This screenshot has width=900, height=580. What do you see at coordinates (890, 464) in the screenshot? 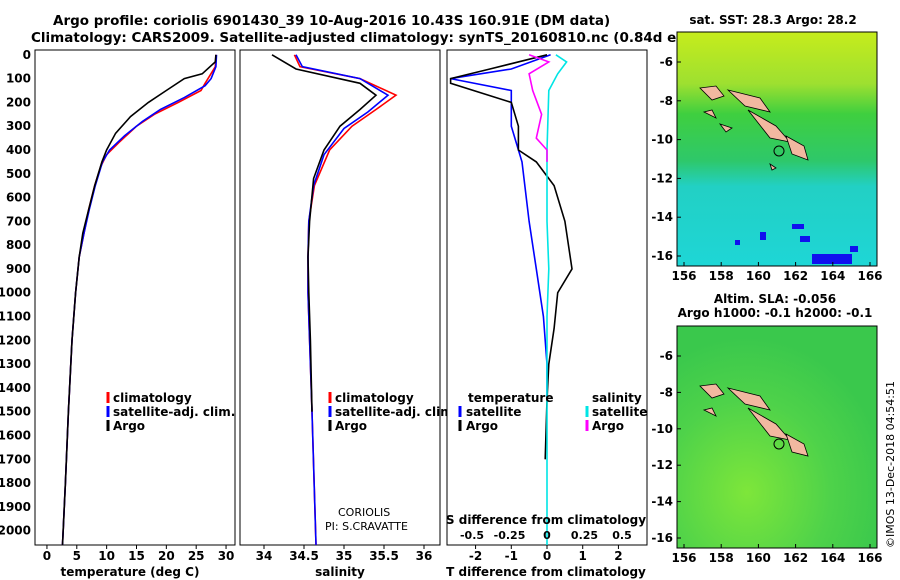
I see `imos-timestamp: ©IMOS 13-Dec-2018 04:54:51` at bounding box center [890, 464].